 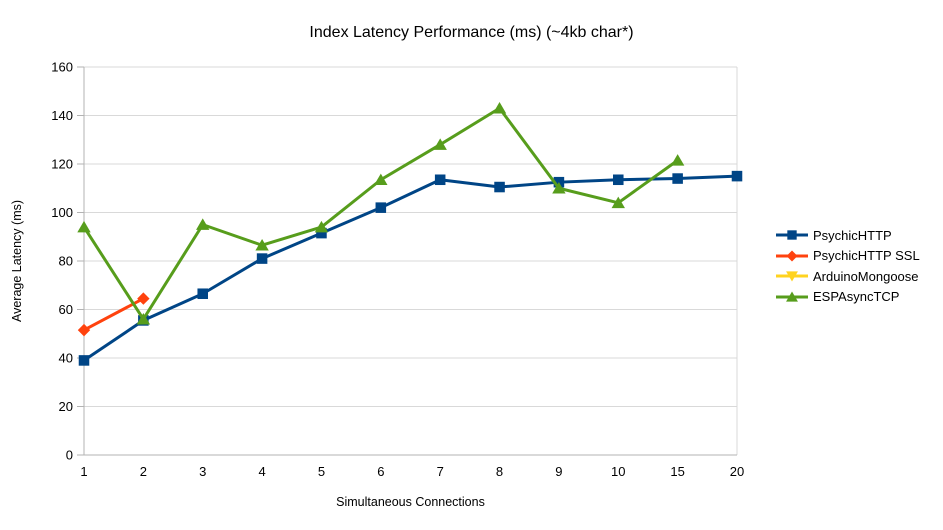 What do you see at coordinates (66, 406) in the screenshot?
I see `y-tick-label: 20` at bounding box center [66, 406].